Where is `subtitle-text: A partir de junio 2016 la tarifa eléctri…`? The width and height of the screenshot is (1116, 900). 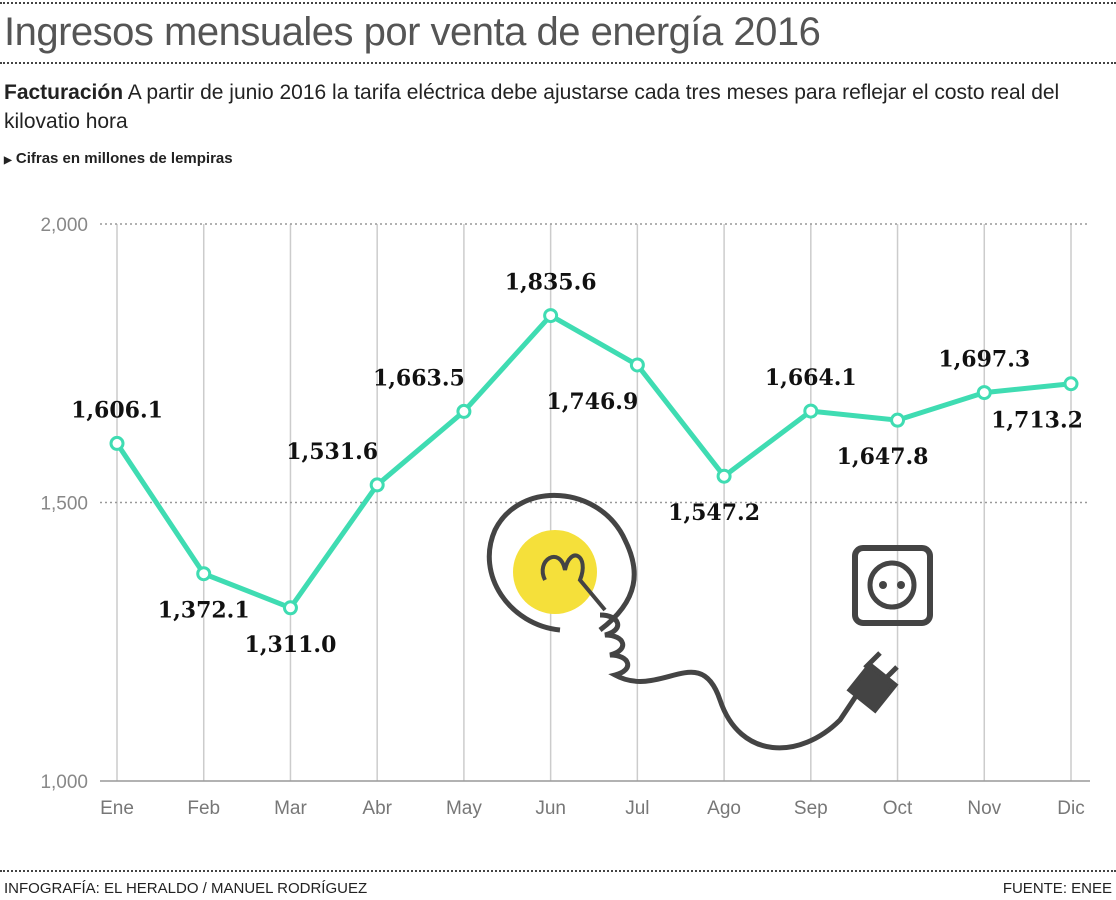
subtitle-text: A partir de junio 2016 la tarifa eléctri… is located at coordinates (532, 107).